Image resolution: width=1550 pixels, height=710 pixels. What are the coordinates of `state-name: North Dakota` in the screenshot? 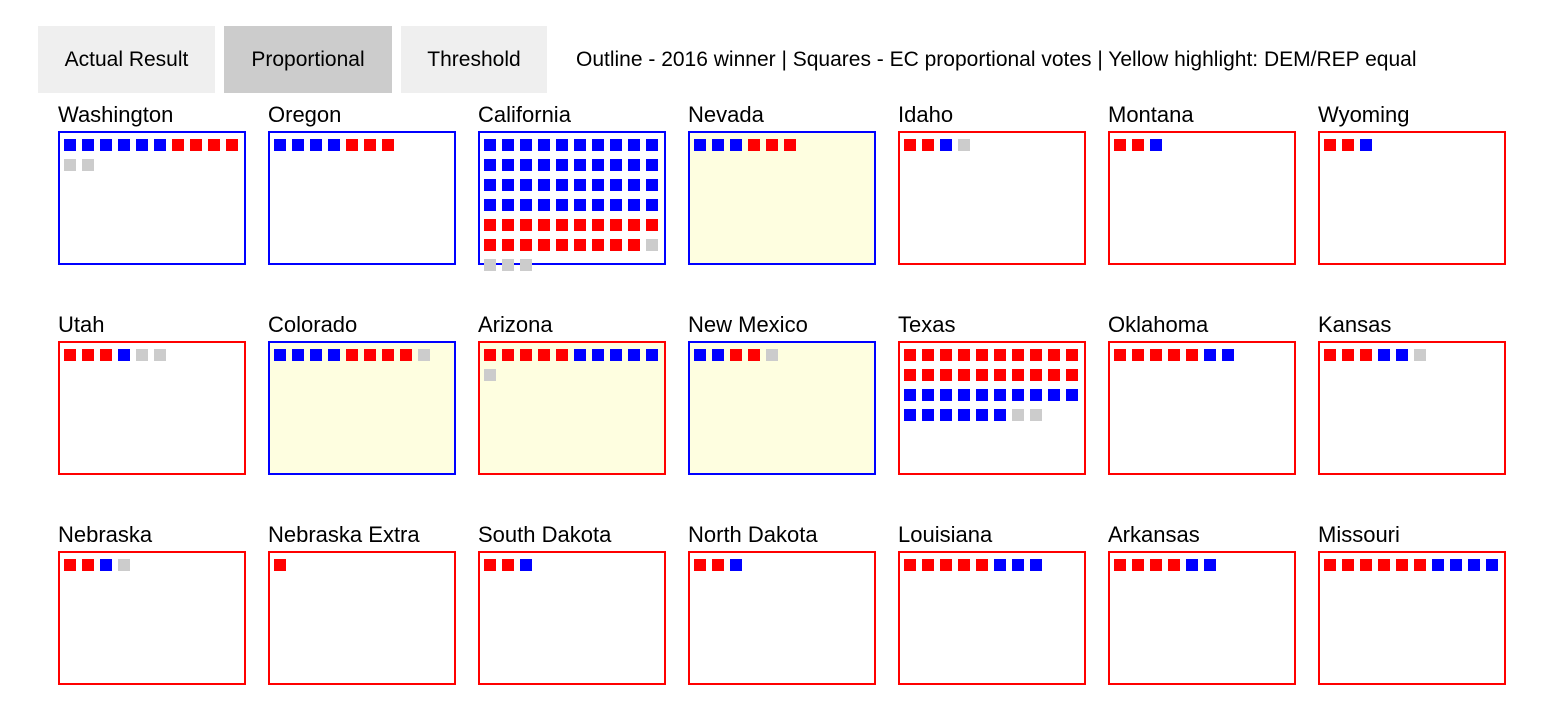 It's located at (753, 534).